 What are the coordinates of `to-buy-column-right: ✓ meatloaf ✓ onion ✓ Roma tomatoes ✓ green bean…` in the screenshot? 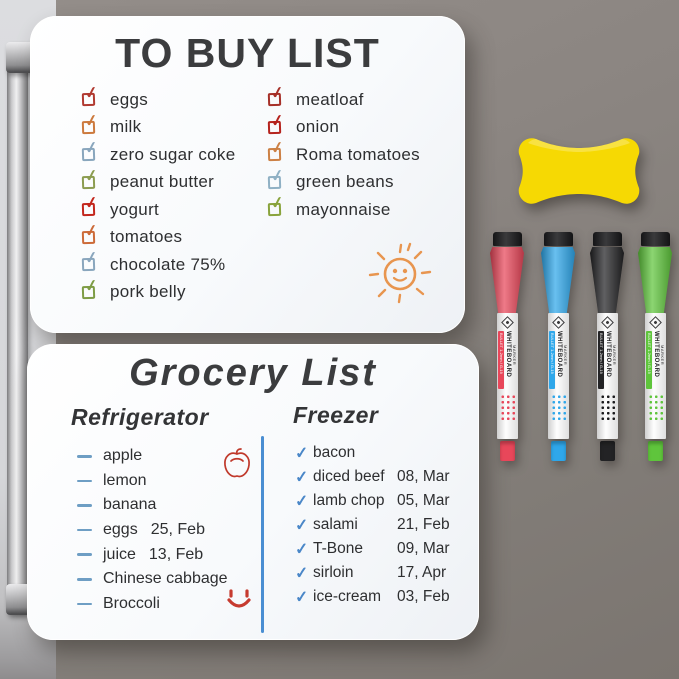 It's located at (343, 154).